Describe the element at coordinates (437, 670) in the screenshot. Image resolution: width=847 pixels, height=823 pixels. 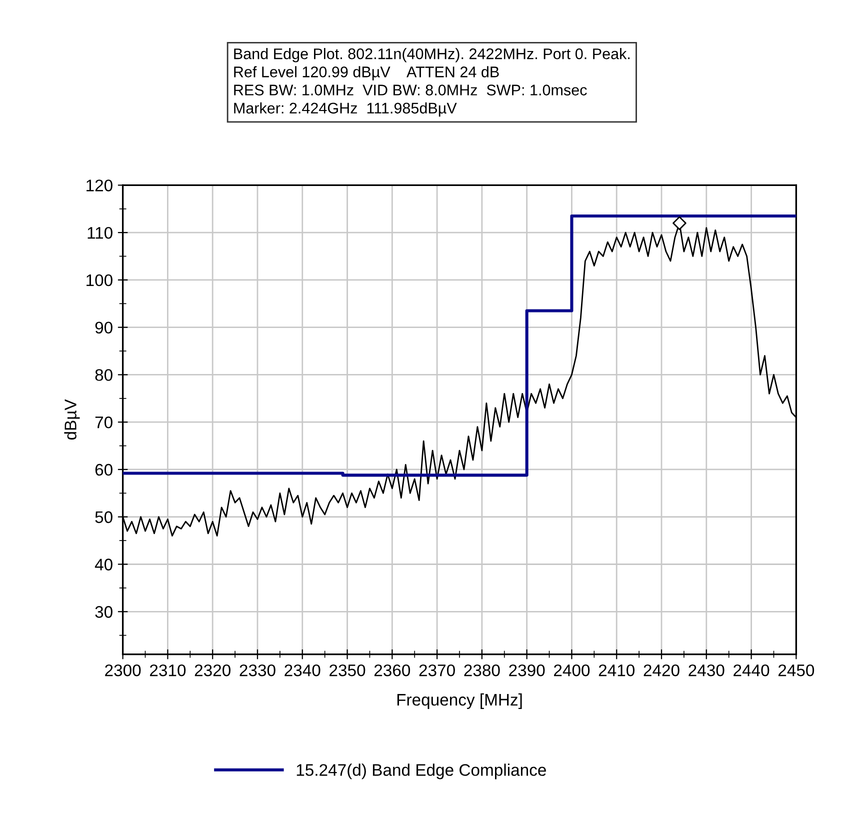
I see `x-tick-label: 2370` at that location.